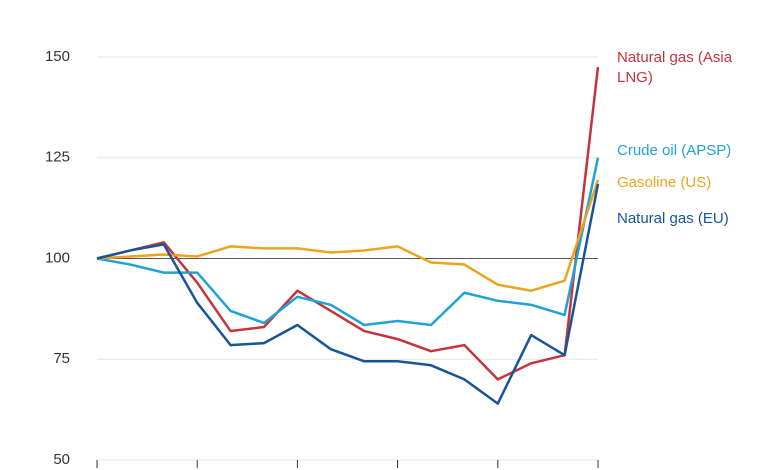 This screenshot has width=780, height=470. What do you see at coordinates (57, 56) in the screenshot?
I see `y-tick-label: 150` at bounding box center [57, 56].